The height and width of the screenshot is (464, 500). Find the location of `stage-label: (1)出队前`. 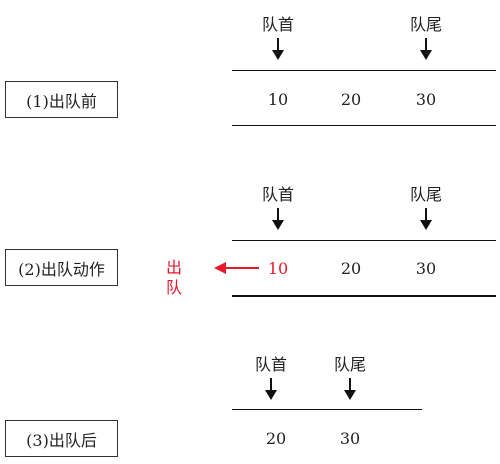

stage-label: (1)出队前 is located at coordinates (61, 101).